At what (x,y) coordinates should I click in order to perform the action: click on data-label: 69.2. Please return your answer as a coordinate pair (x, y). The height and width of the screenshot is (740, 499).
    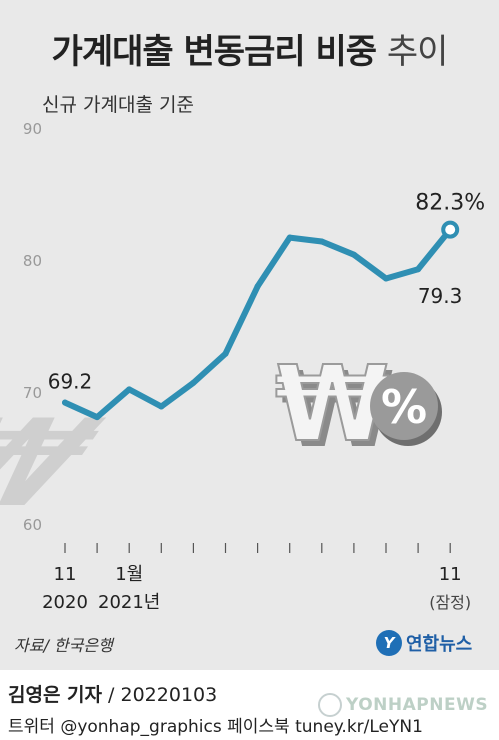
    Looking at the image, I should click on (70, 382).